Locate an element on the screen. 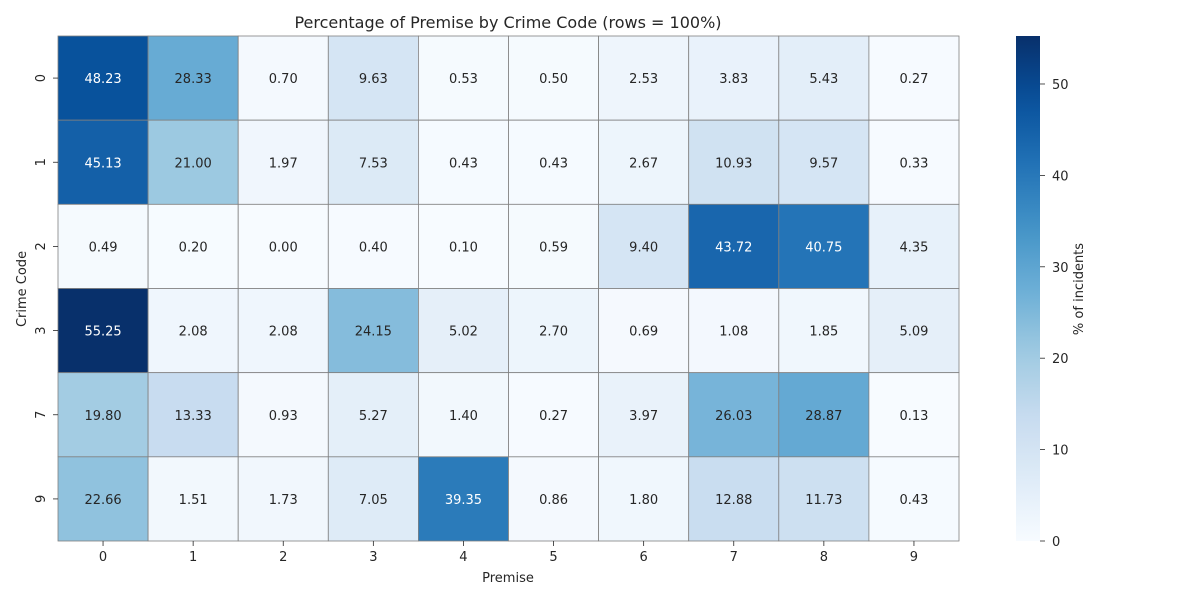 The width and height of the screenshot is (1200, 600). cell-value-label: 0.59 is located at coordinates (553, 247).